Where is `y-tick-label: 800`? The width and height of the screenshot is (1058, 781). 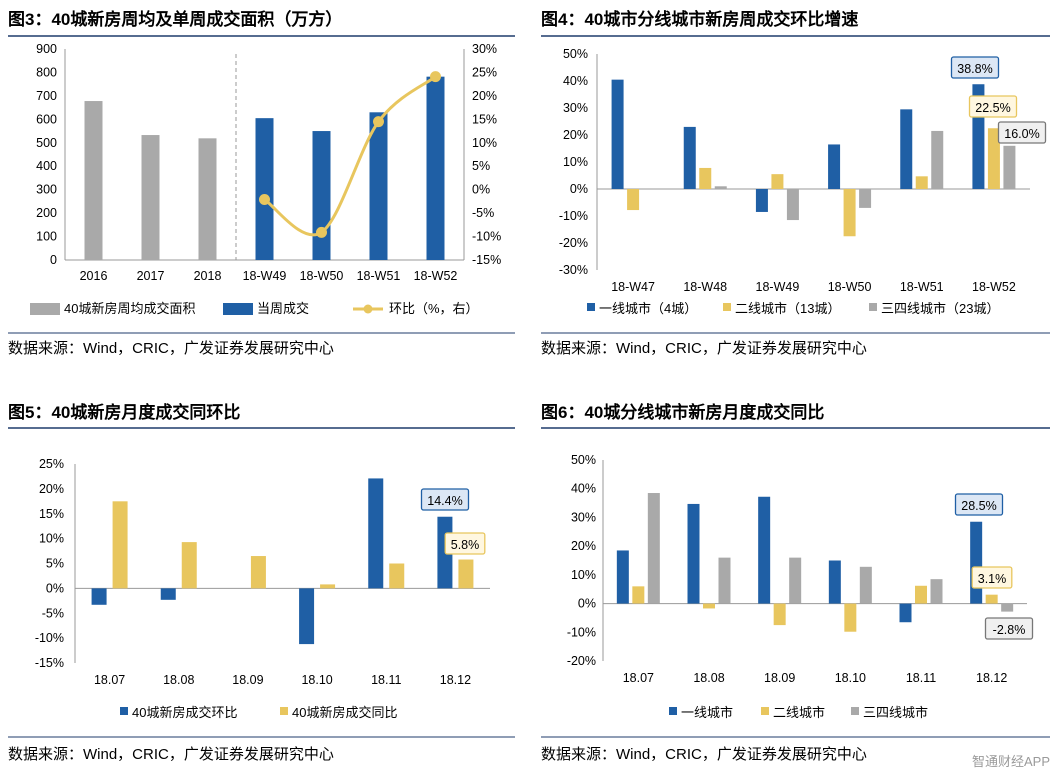 y-tick-label: 800 is located at coordinates (46, 72).